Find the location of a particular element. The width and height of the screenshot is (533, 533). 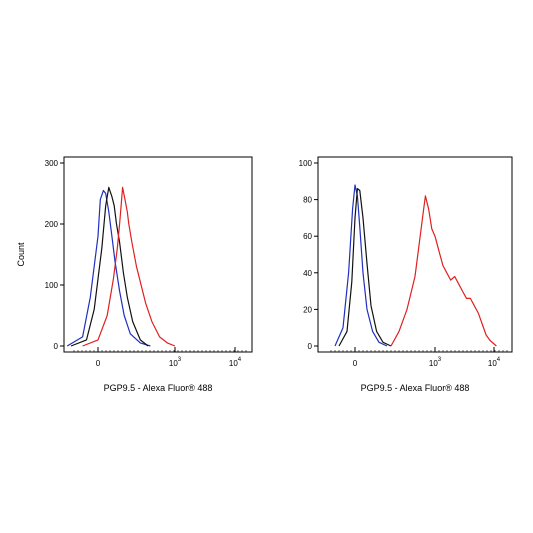

y-tick-label: 200 is located at coordinates (52, 224).